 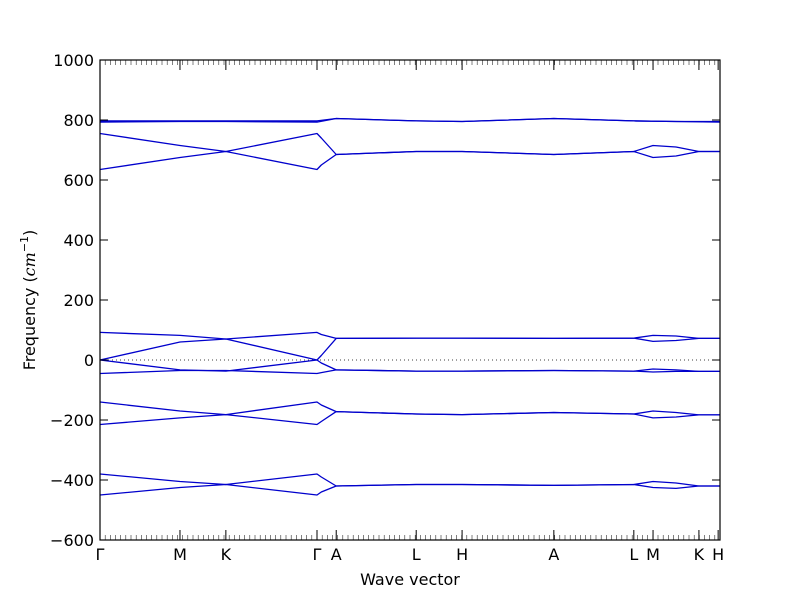 What do you see at coordinates (29, 323) in the screenshot?
I see `y-axis-label-main: Frequency (` at bounding box center [29, 323].